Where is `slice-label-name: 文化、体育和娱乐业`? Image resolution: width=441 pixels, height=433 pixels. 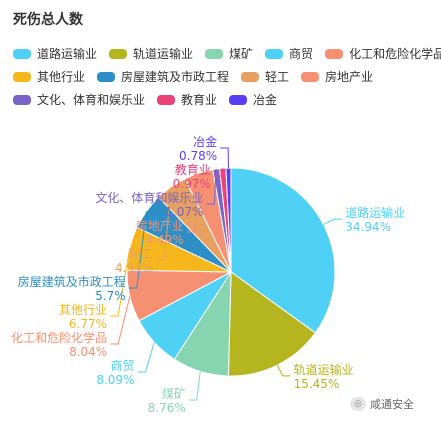
slice-label-name: 文化、体育和娱乐业 is located at coordinates (149, 197).